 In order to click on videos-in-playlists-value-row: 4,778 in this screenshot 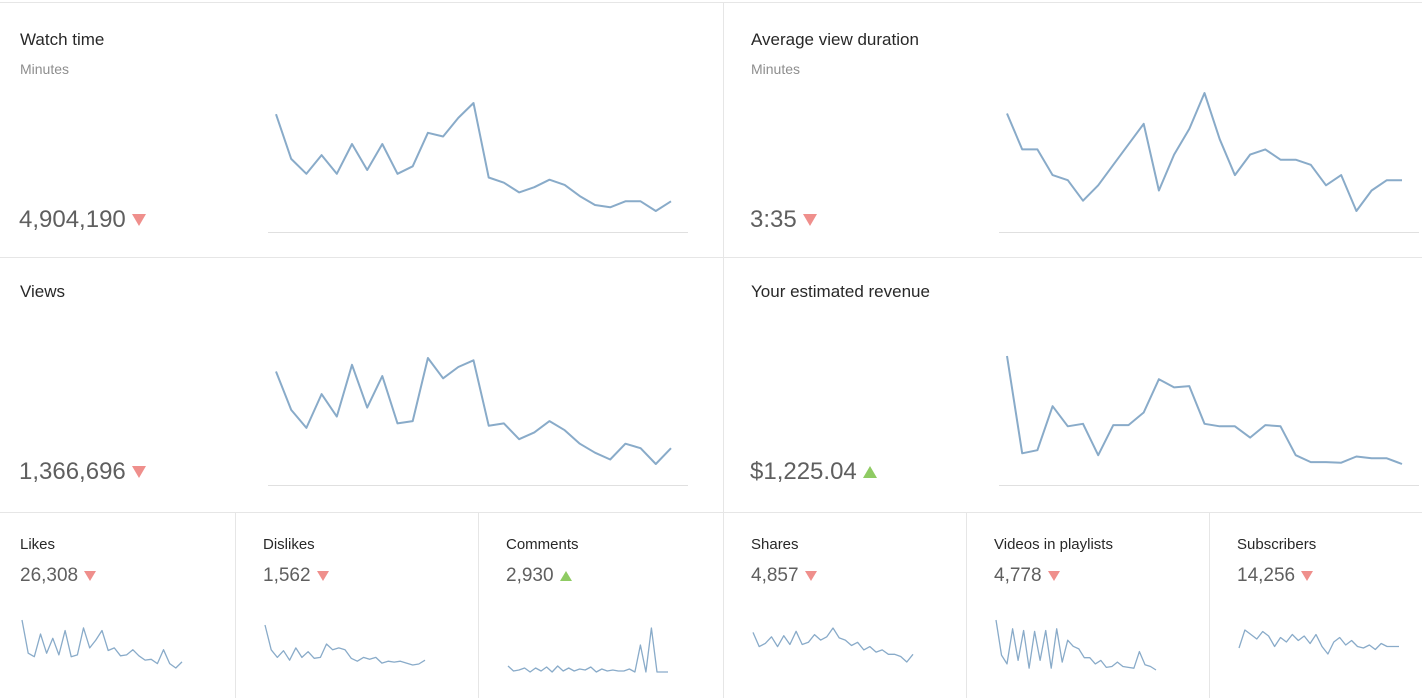, I will do `click(1027, 576)`.